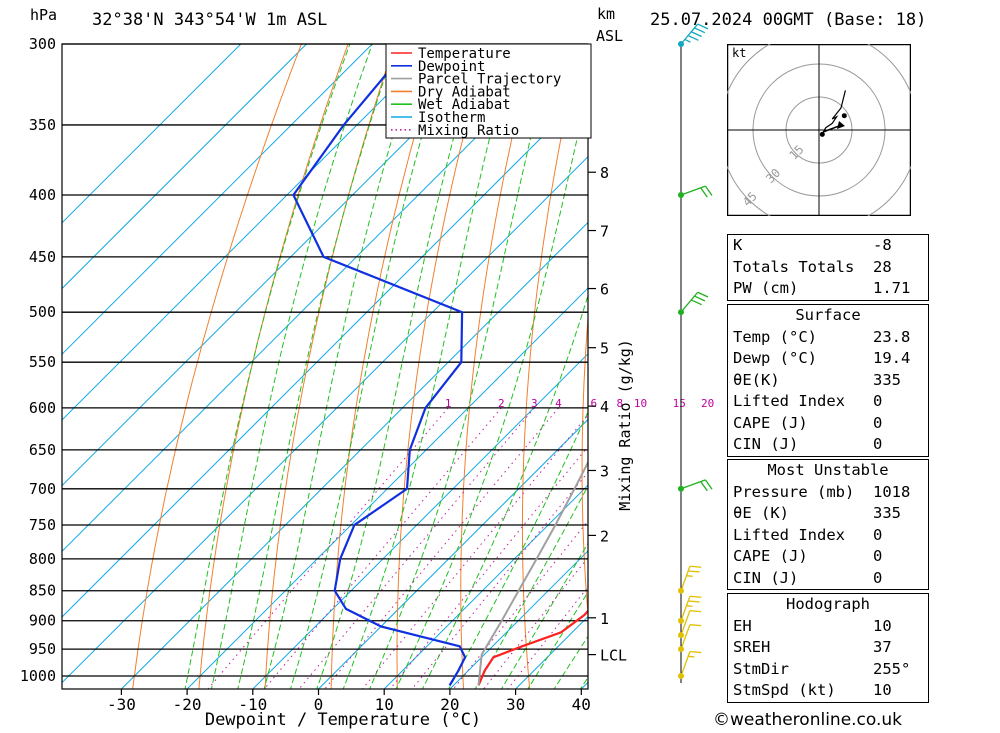  Describe the element at coordinates (828, 579) in the screenshot. I see `table-row: CIN (J) 0` at that location.